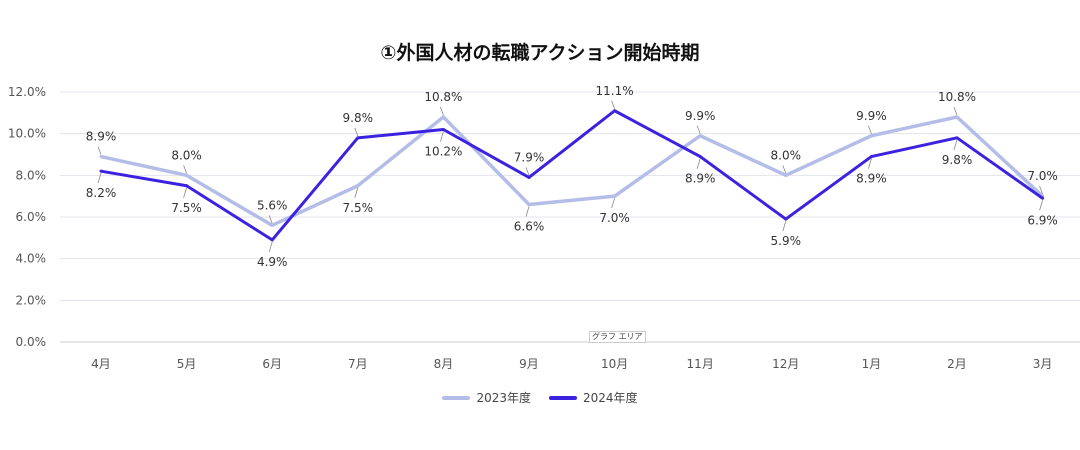  What do you see at coordinates (786, 241) in the screenshot?
I see `data-label: 5.9%` at bounding box center [786, 241].